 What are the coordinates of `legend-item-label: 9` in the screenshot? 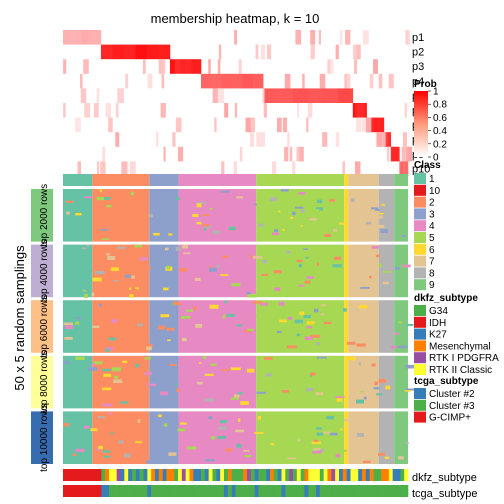 It's located at (432, 285).